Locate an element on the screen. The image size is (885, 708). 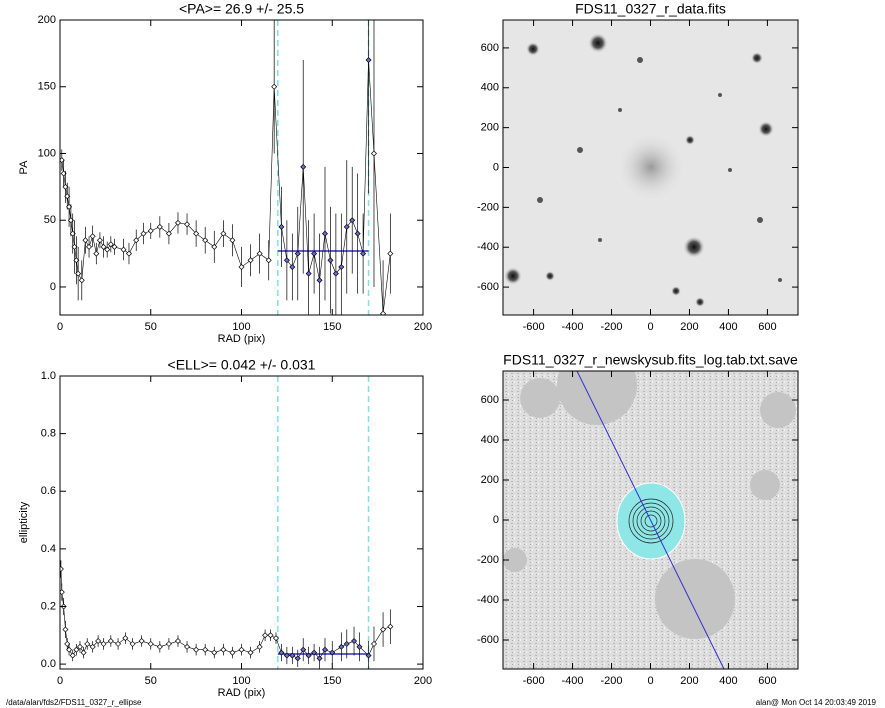
footer-stamp: alan@ Mon Oct 14 20:03:49 2019 is located at coordinates (816, 702).